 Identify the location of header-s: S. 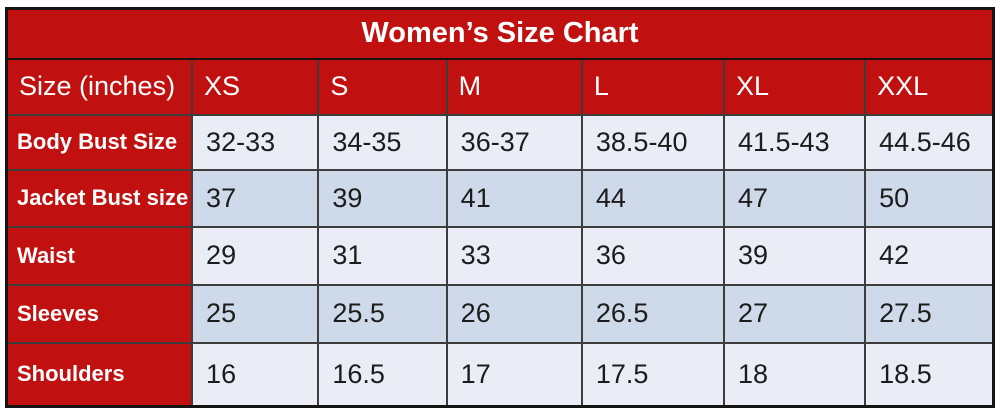
(382, 86).